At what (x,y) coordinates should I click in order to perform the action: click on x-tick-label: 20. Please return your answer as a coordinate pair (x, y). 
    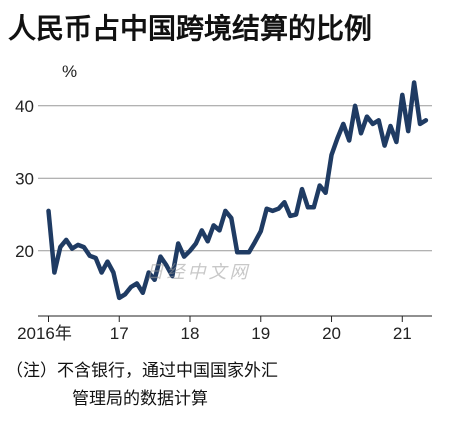
    Looking at the image, I should click on (331, 333).